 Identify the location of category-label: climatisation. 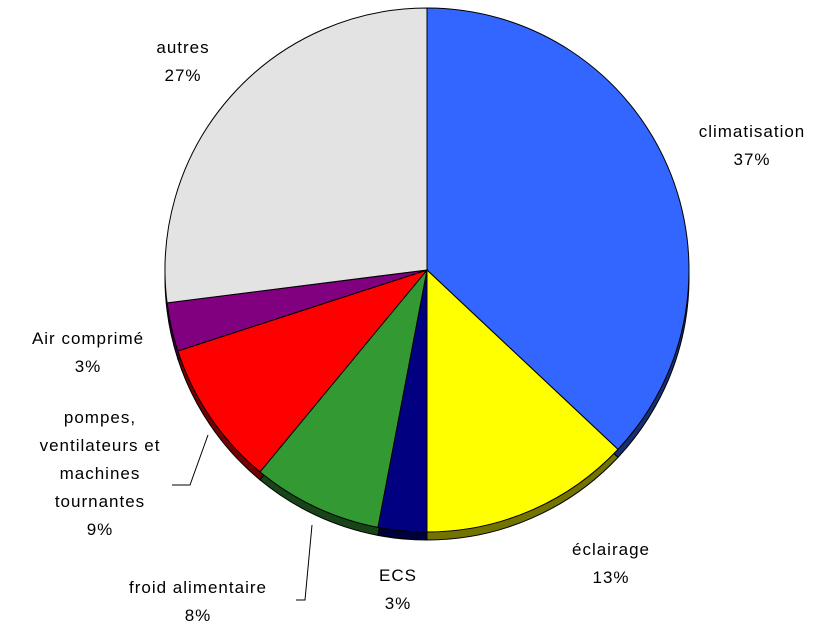
(752, 131).